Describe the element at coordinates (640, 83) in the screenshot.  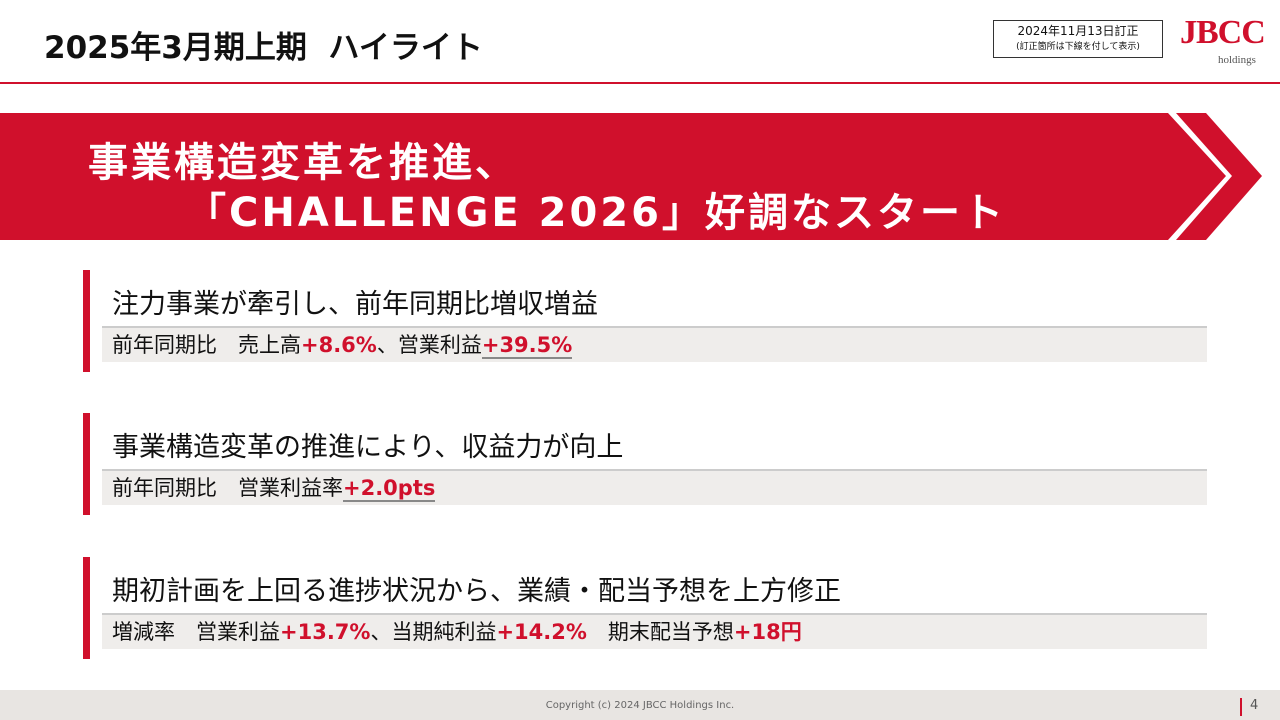
I see `header-rule` at that location.